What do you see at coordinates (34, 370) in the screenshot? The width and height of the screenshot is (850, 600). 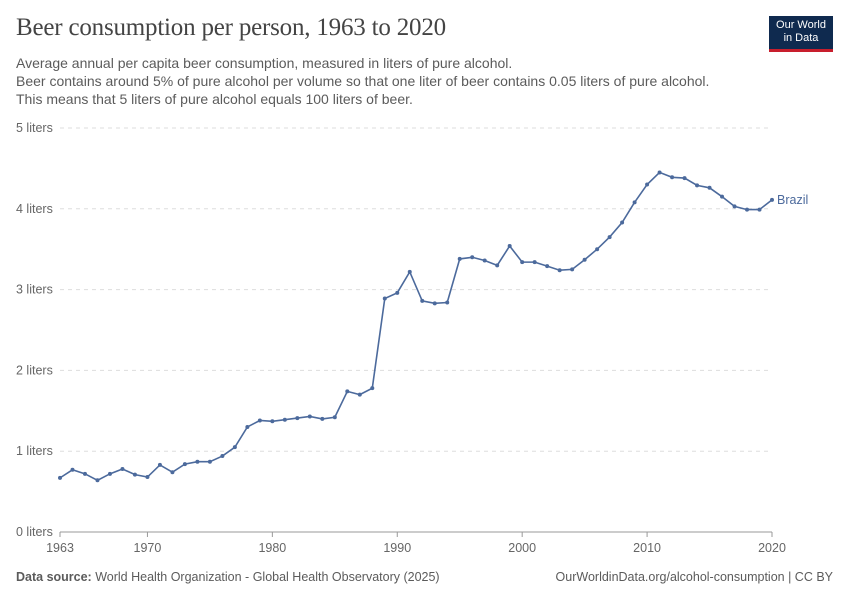 I see `y-tick-label: 2 liters` at bounding box center [34, 370].